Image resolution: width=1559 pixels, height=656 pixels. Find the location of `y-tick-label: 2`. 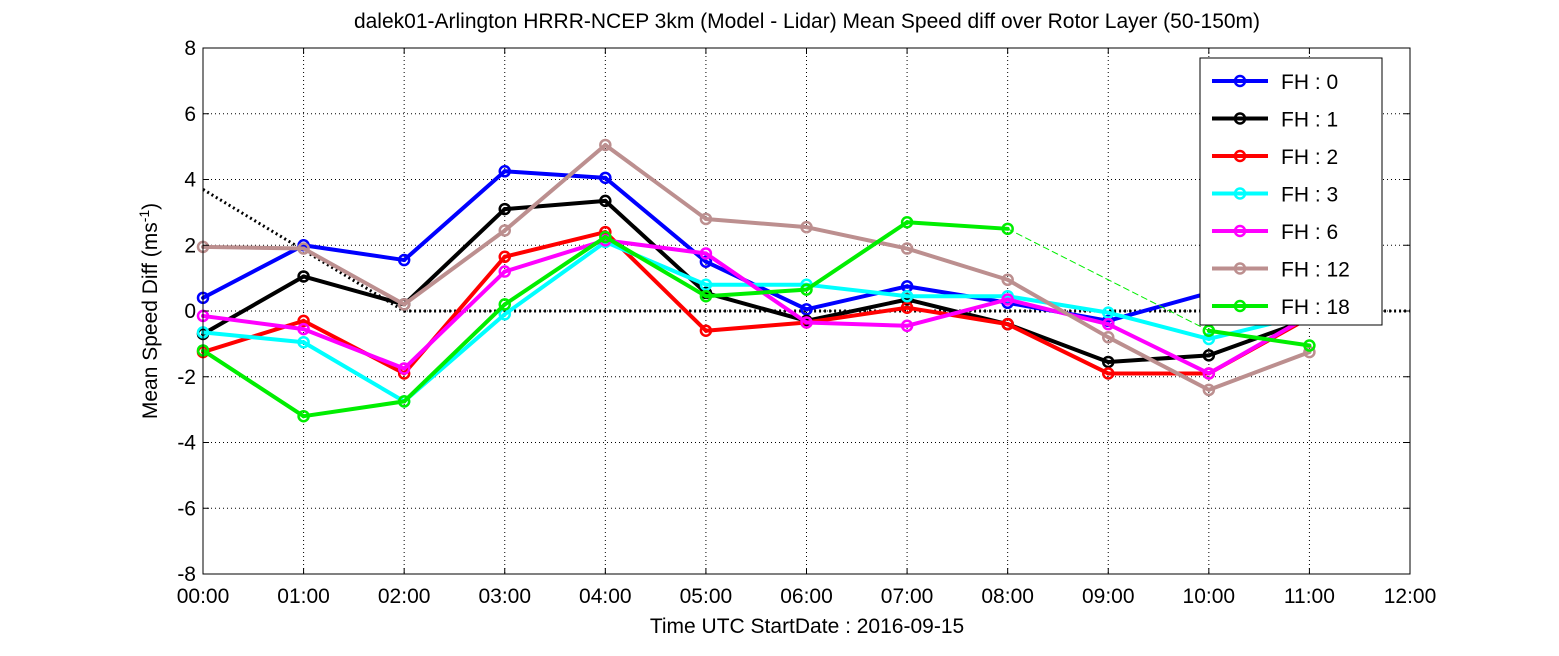

y-tick-label: 2 is located at coordinates (190, 245).